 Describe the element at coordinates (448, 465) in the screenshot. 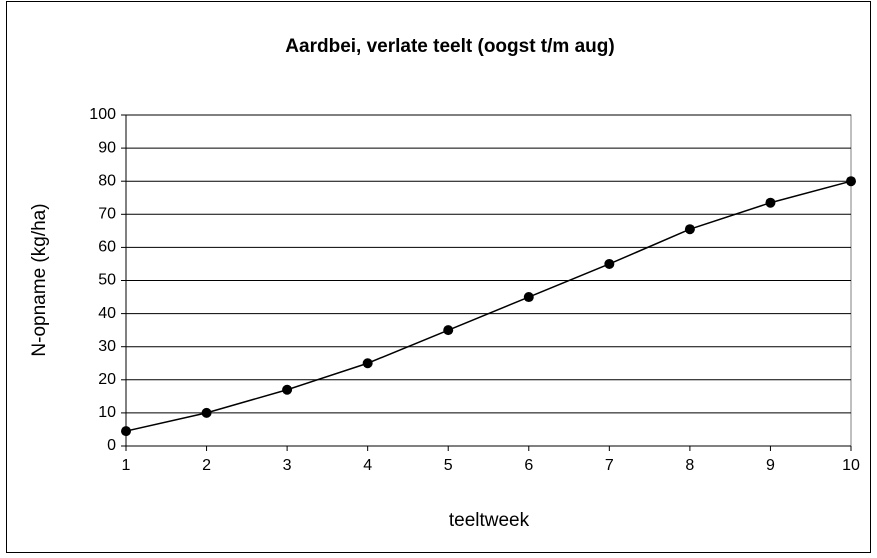

I see `x-tick-label: 5` at that location.